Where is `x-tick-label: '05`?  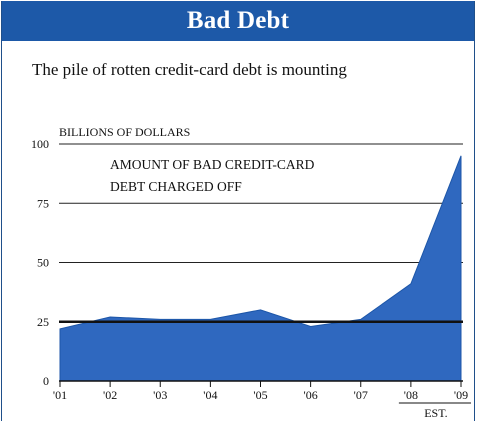 x-tick-label: '05 is located at coordinates (260, 395).